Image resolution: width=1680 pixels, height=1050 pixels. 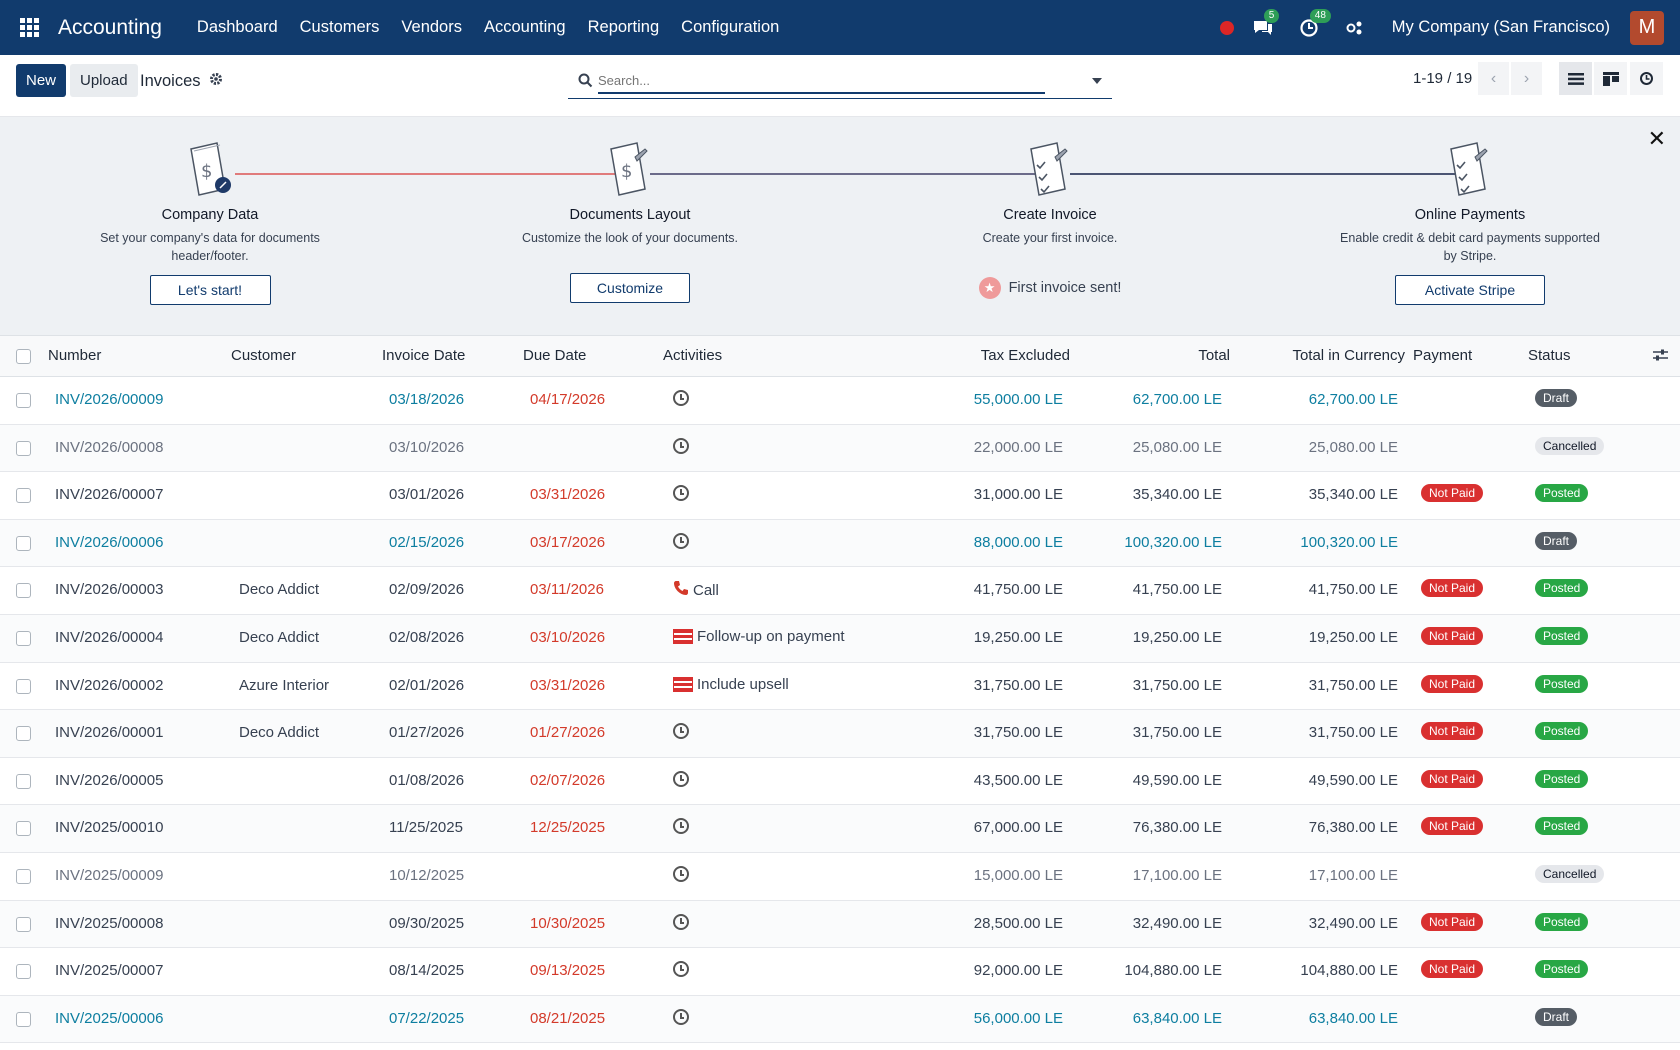 What do you see at coordinates (1646, 78) in the screenshot?
I see `activity-view-icon` at bounding box center [1646, 78].